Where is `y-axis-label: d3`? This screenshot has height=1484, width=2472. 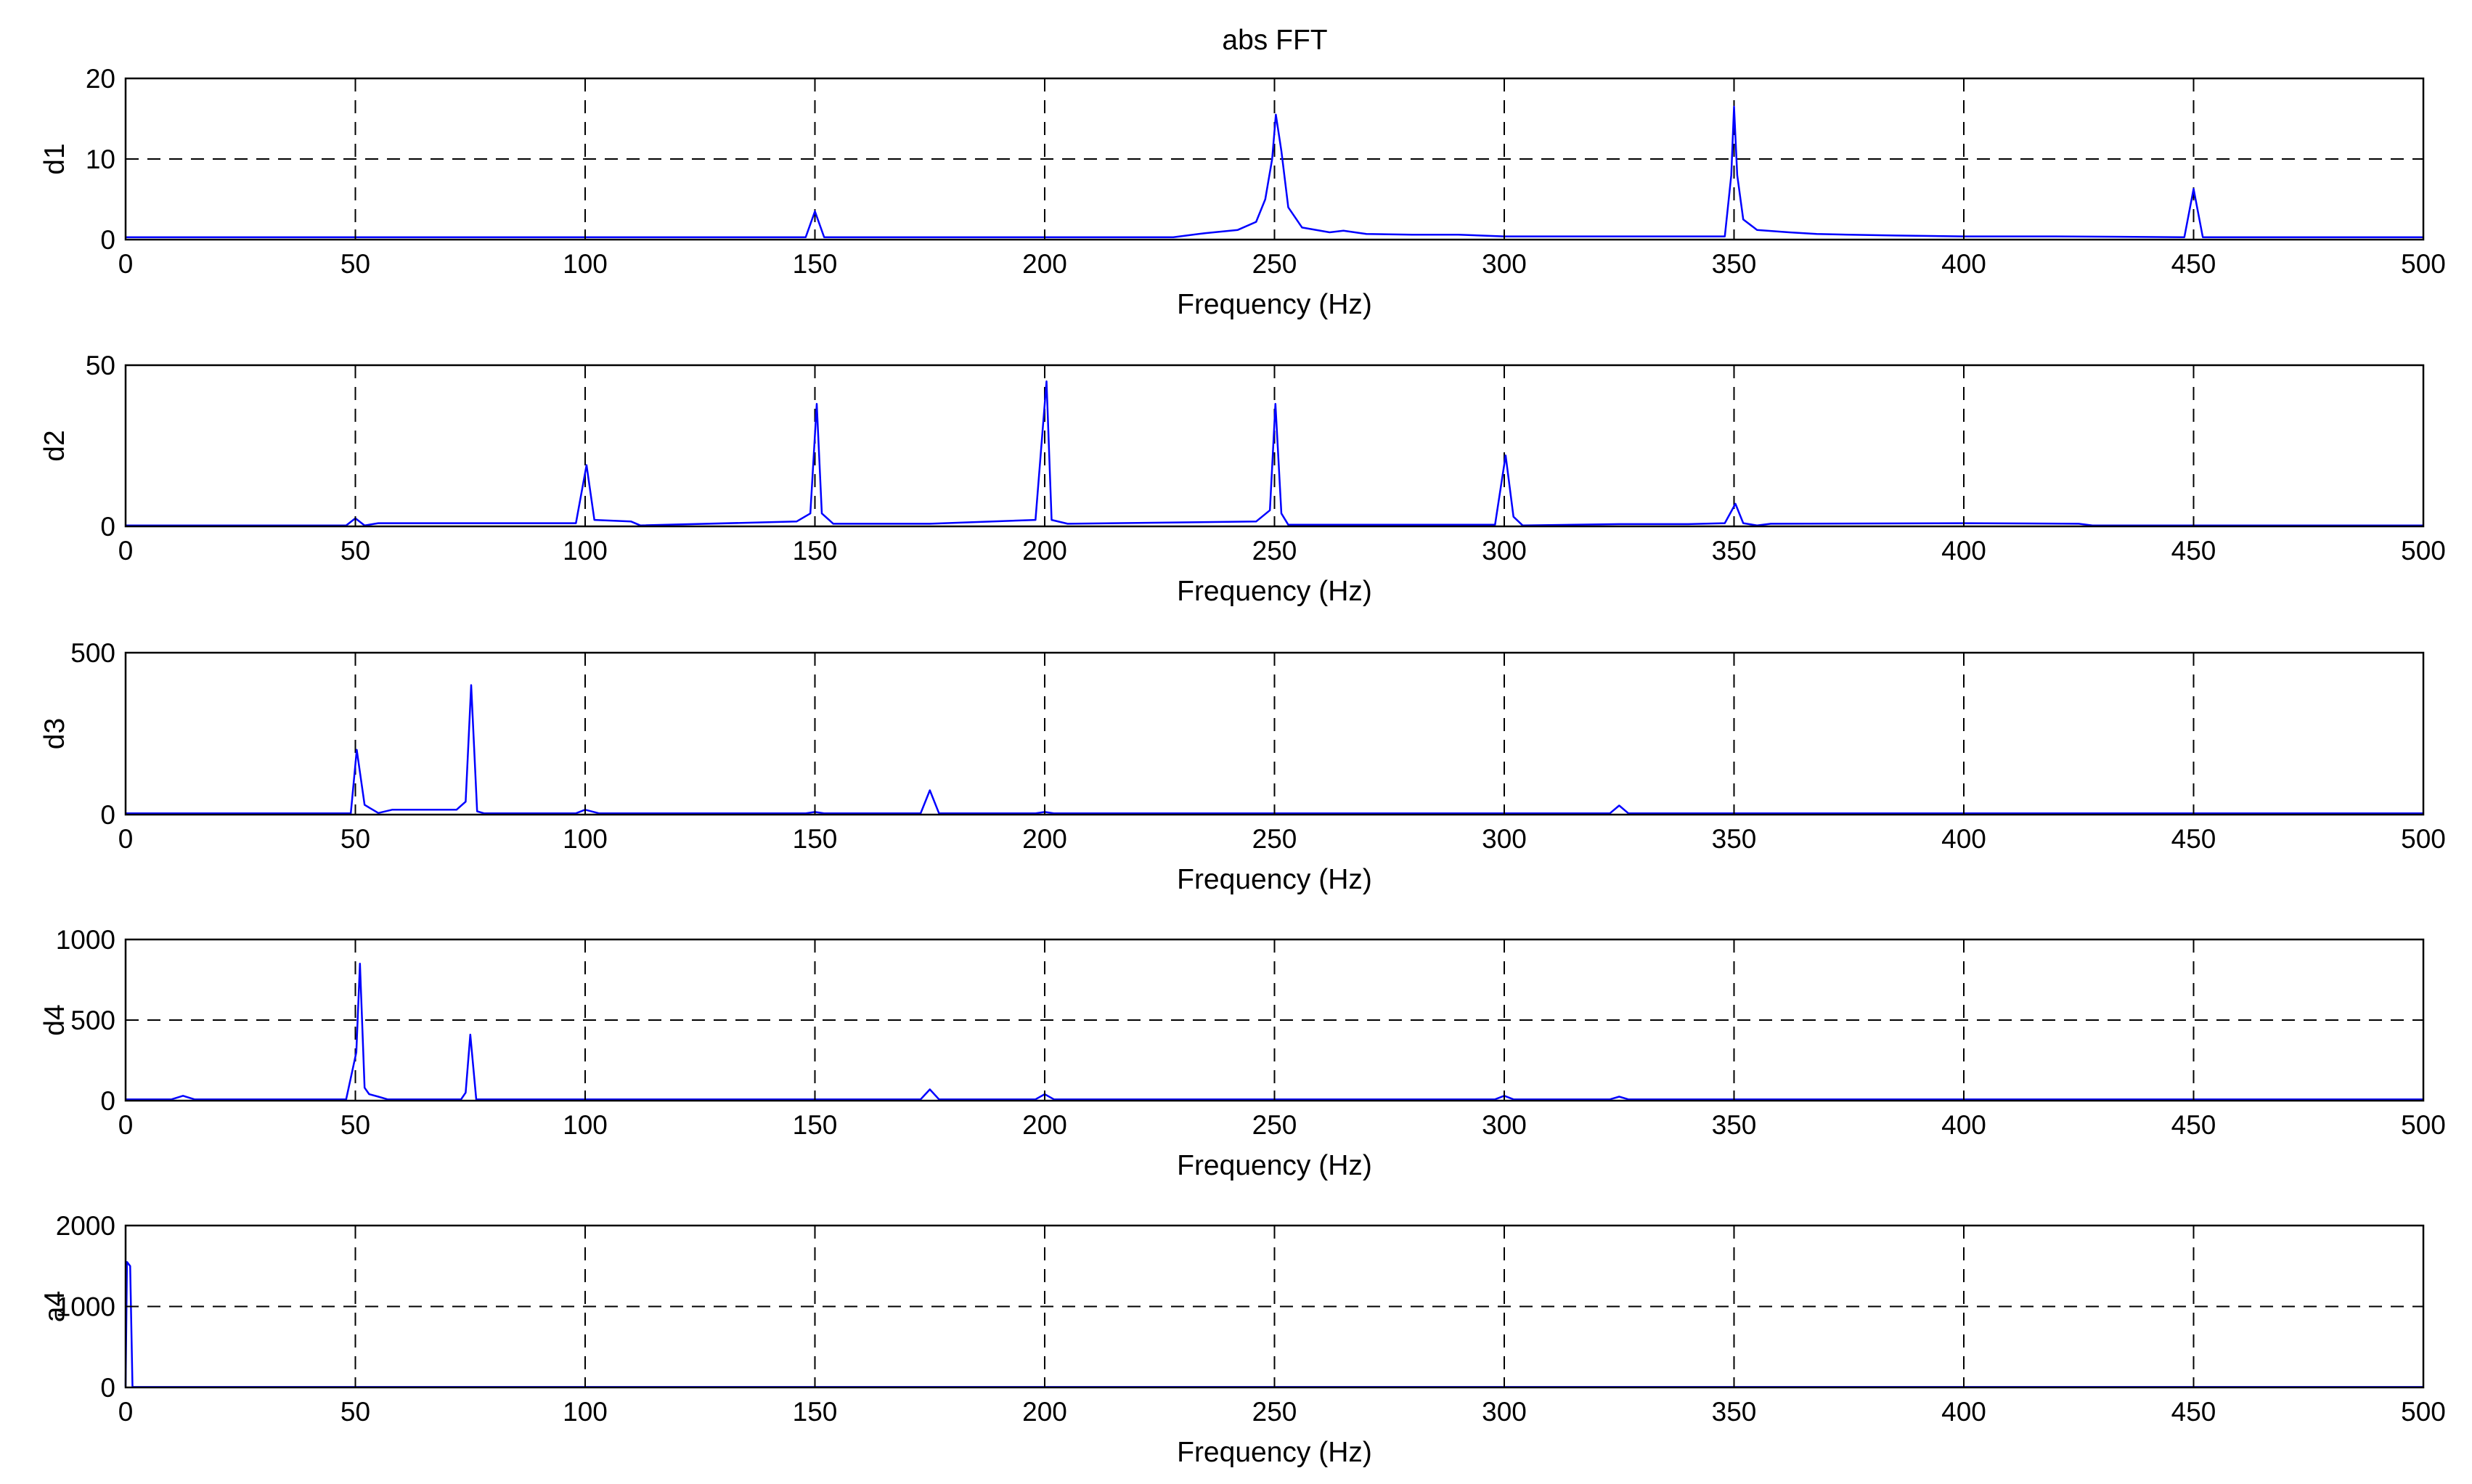 y-axis-label: d3 is located at coordinates (54, 733).